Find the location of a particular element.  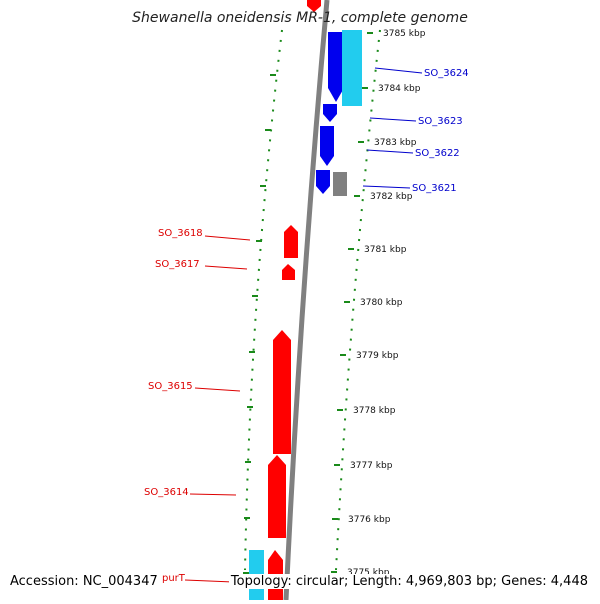

gene-label-so3617: SO_3617 is located at coordinates (177, 264).